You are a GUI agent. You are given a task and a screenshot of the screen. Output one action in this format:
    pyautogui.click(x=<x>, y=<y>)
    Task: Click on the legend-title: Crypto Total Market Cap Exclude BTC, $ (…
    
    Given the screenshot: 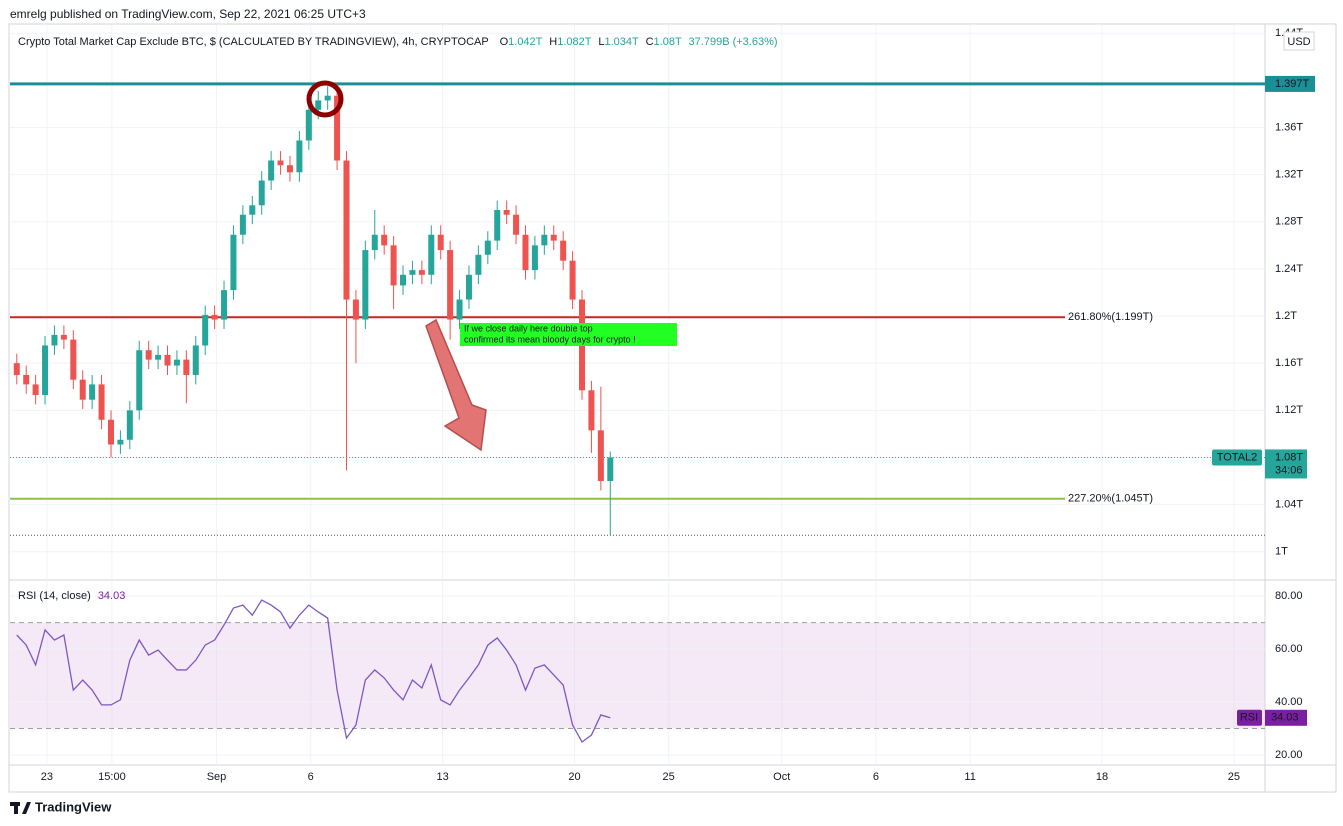 What is the action you would take?
    pyautogui.click(x=253, y=42)
    